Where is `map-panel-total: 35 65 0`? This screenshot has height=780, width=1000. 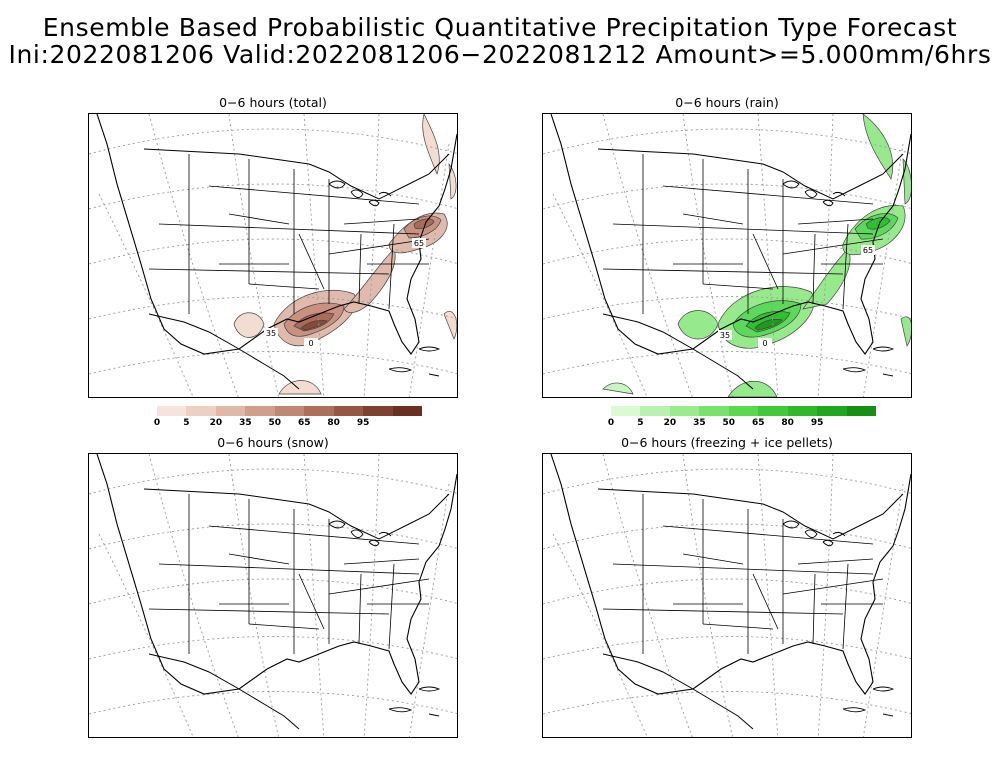 map-panel-total: 35 65 0 is located at coordinates (273, 255).